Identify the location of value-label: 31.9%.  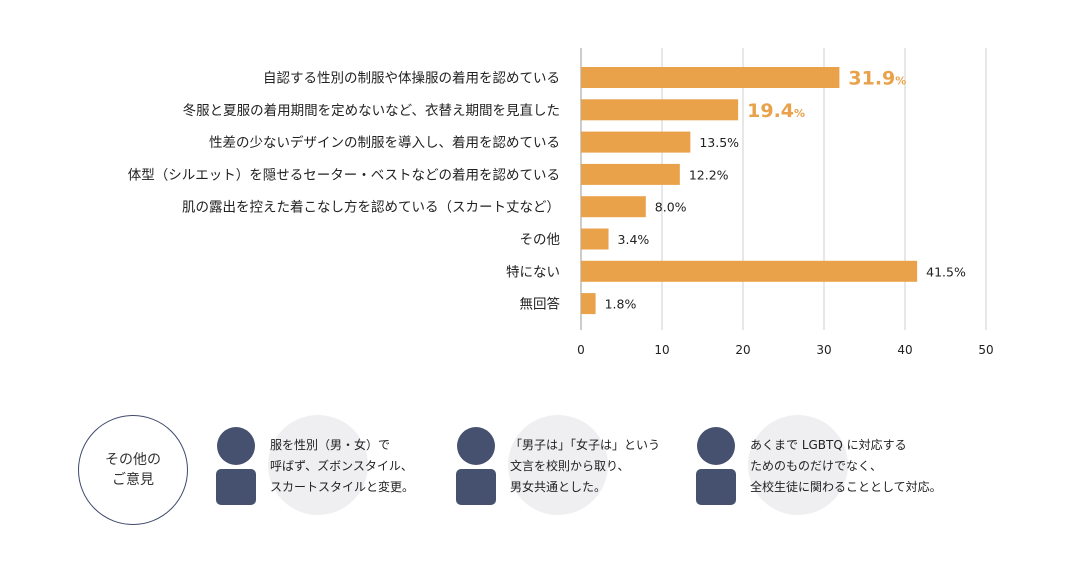
(877, 79).